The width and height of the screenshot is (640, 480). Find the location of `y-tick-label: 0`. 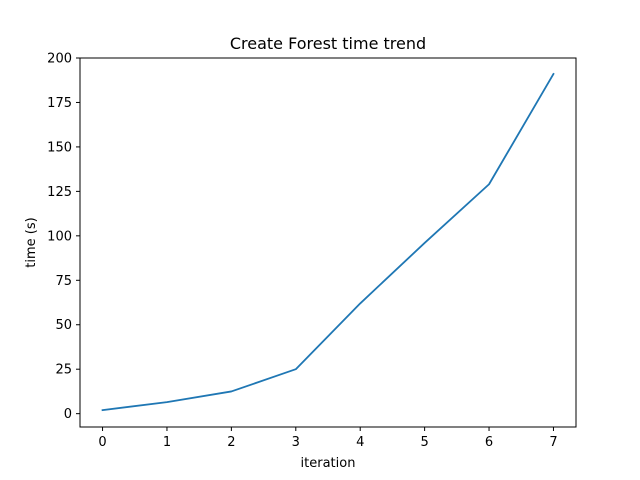

y-tick-label: 0 is located at coordinates (68, 414).